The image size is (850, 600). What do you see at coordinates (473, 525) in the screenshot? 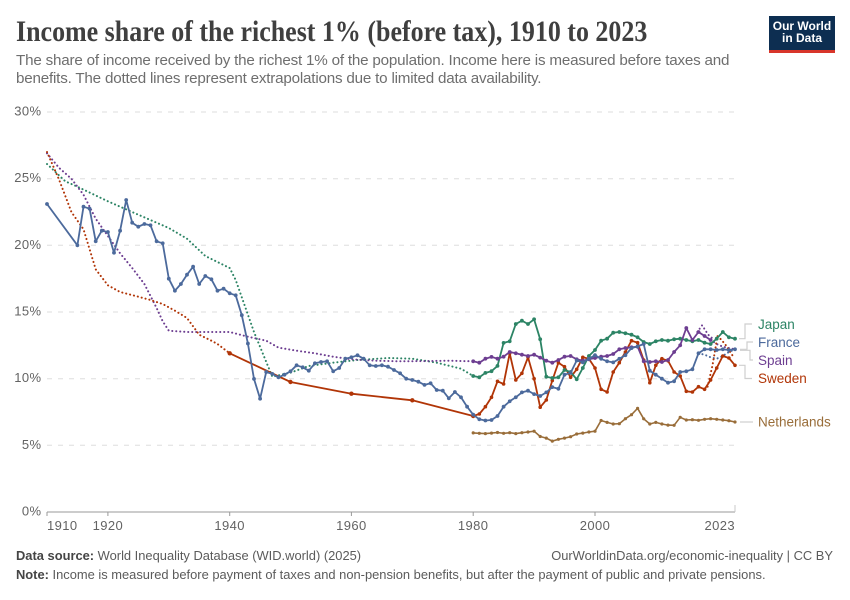
I see `svg-text: 1980` at bounding box center [473, 525].